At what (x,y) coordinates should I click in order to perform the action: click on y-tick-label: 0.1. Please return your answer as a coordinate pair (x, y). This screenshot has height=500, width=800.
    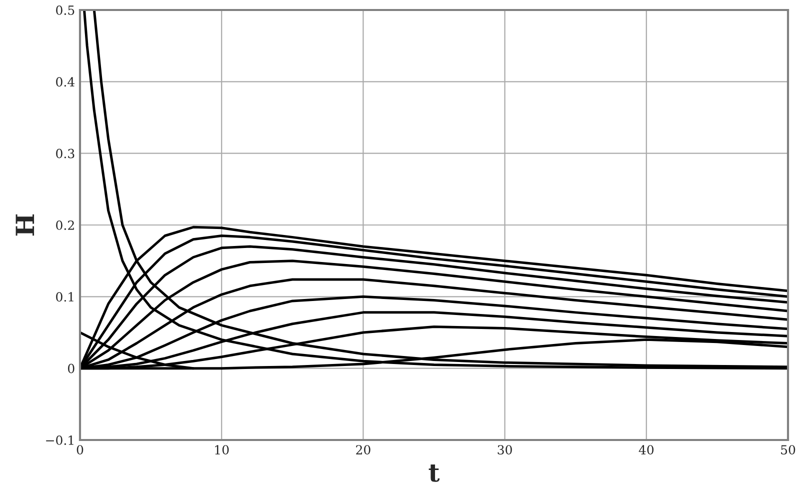
    Looking at the image, I should click on (65, 297).